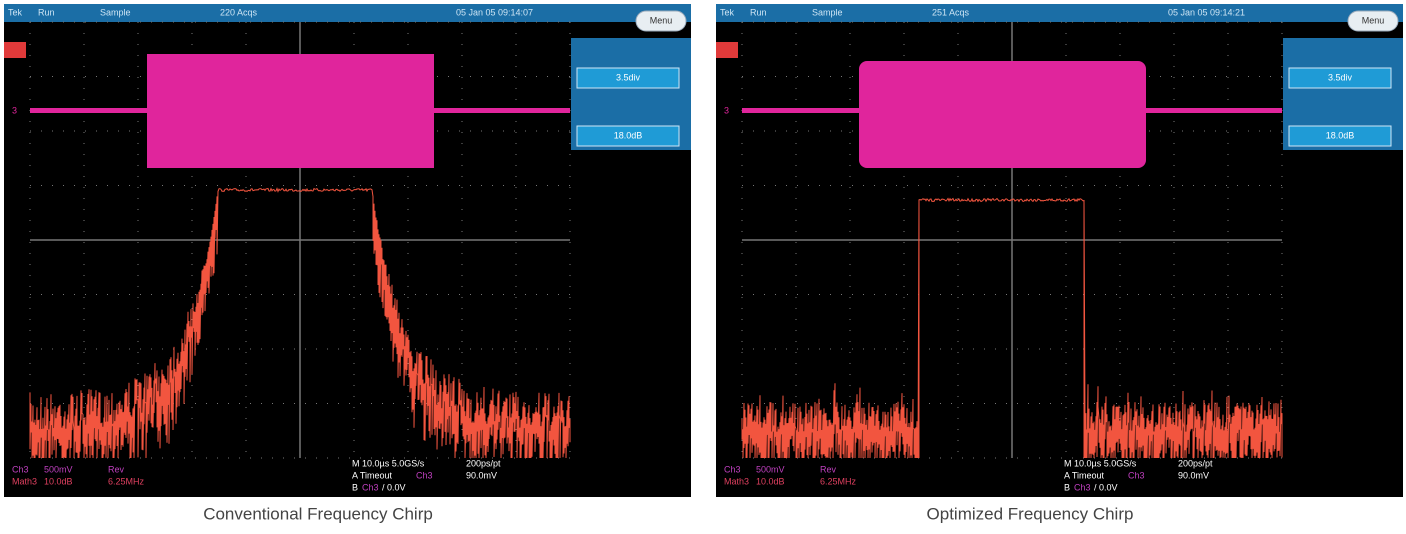  Describe the element at coordinates (1206, 12) in the screenshot. I see `status-timestamp: 05 Jan 05 09:14:21` at that location.